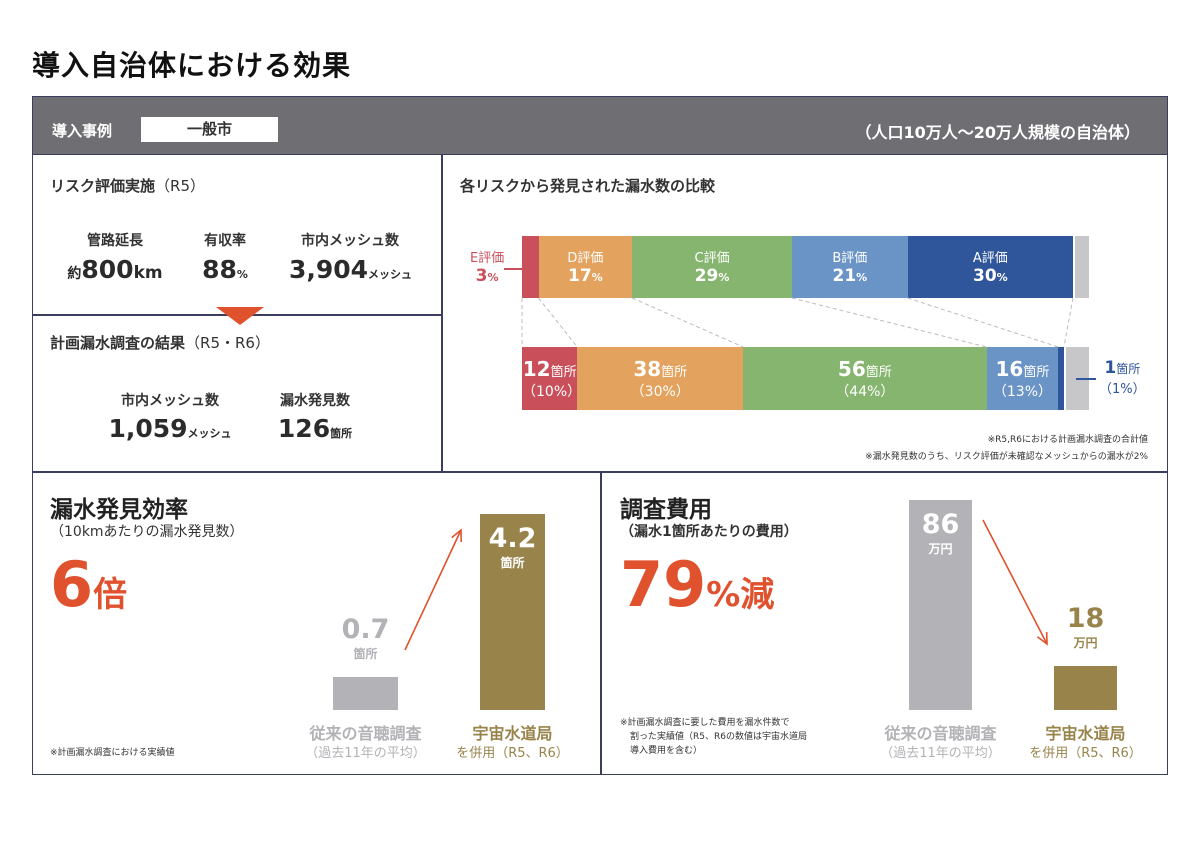  I want to click on stat-unit: km, so click(148, 273).